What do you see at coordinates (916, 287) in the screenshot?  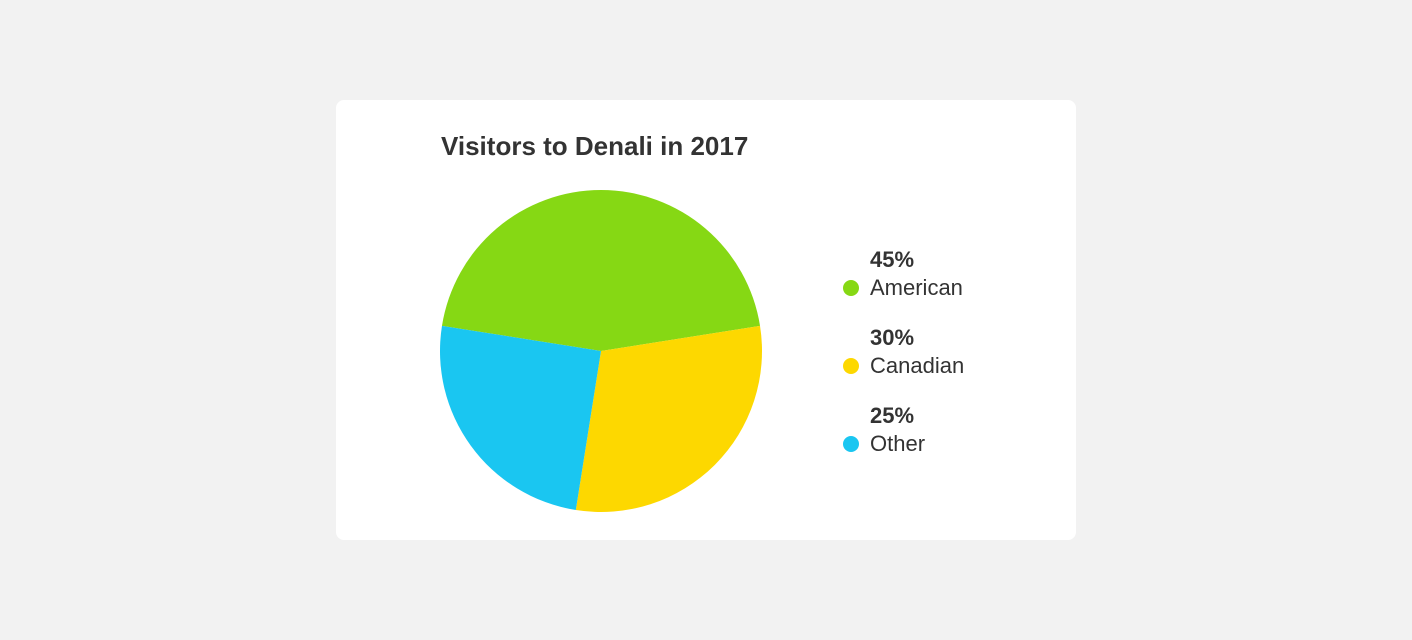 I see `legend-label-american: American` at bounding box center [916, 287].